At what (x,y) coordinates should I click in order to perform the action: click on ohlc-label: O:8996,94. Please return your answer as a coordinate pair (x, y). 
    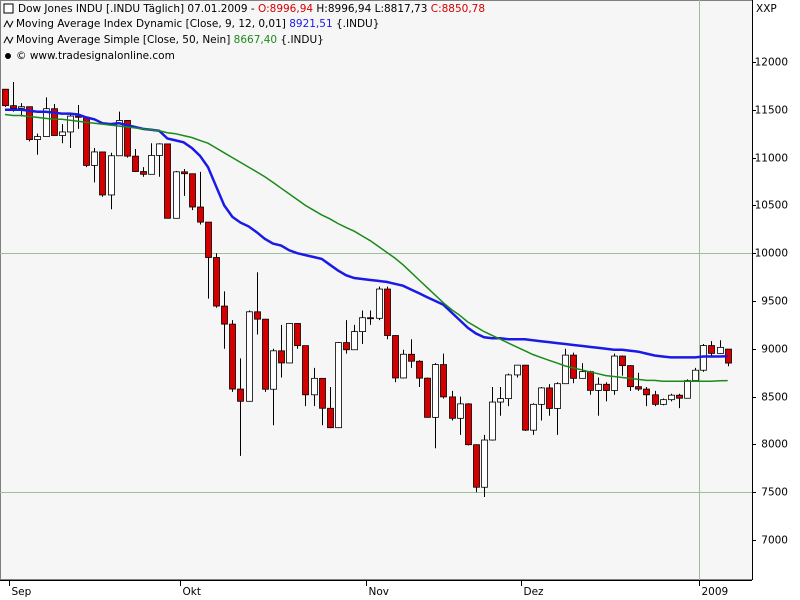
    Looking at the image, I should click on (285, 9).